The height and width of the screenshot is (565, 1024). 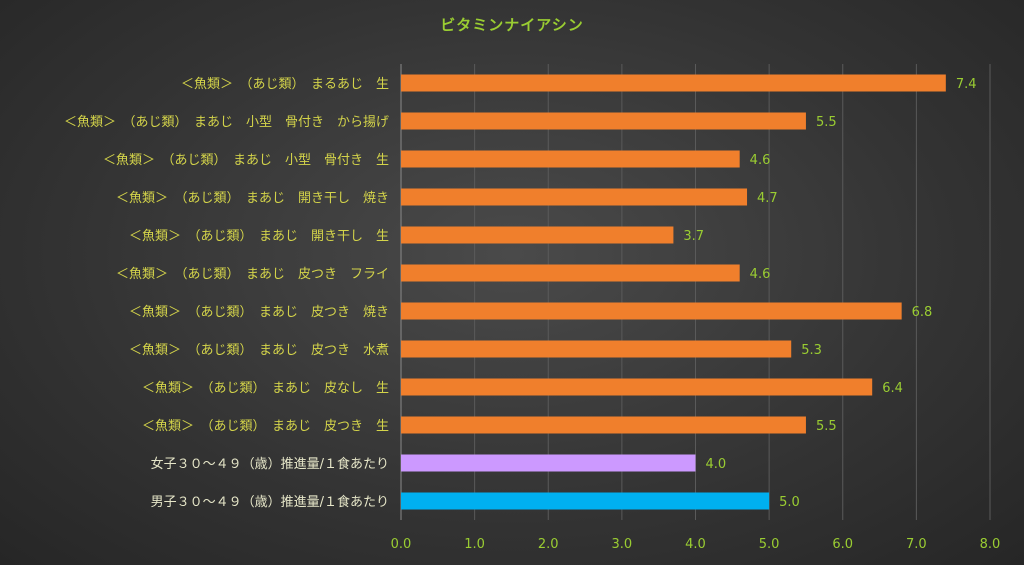 I want to click on category-label: ＜魚類＞ （あじ類） まあじ 皮つき 水煮, so click(x=259, y=350).